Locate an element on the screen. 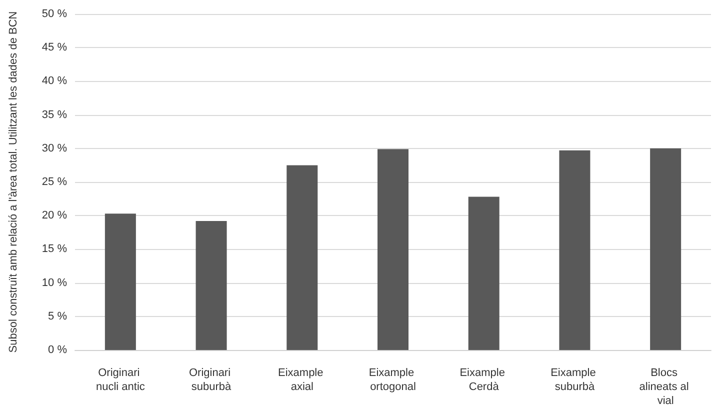  y-tick-label: 10 % is located at coordinates (55, 282).